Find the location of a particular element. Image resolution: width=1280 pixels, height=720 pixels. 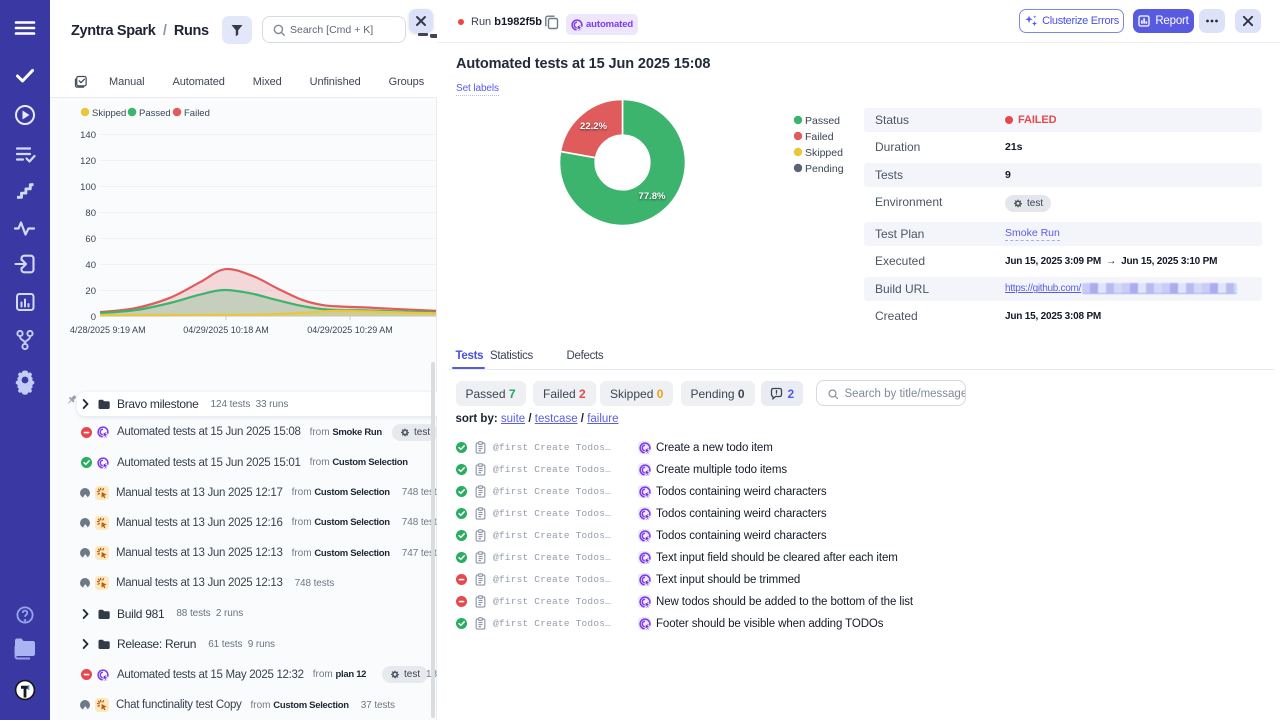

svg-text: 20 is located at coordinates (90, 291).